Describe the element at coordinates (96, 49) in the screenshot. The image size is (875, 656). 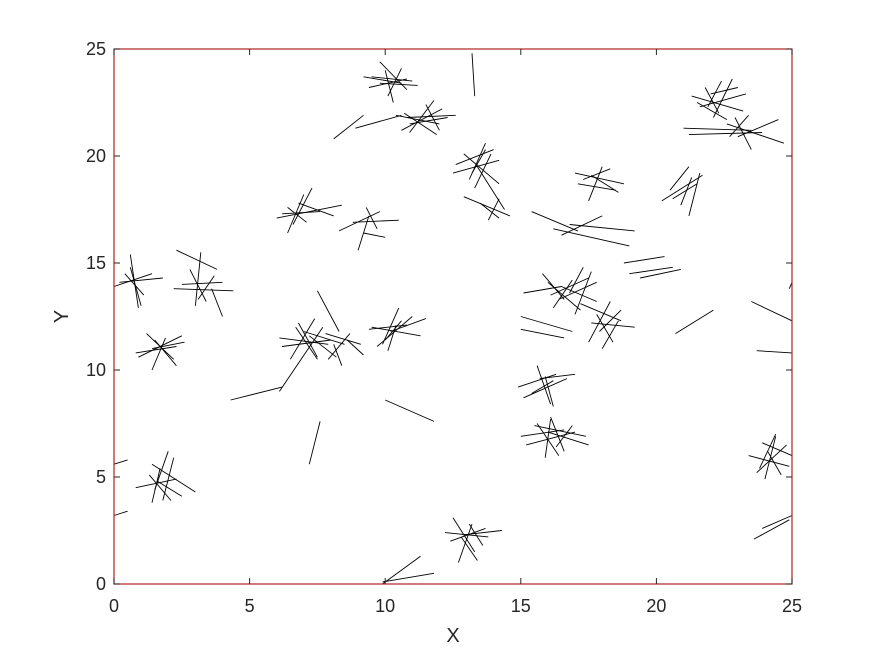
I see `y-tick-label-25: 25` at that location.